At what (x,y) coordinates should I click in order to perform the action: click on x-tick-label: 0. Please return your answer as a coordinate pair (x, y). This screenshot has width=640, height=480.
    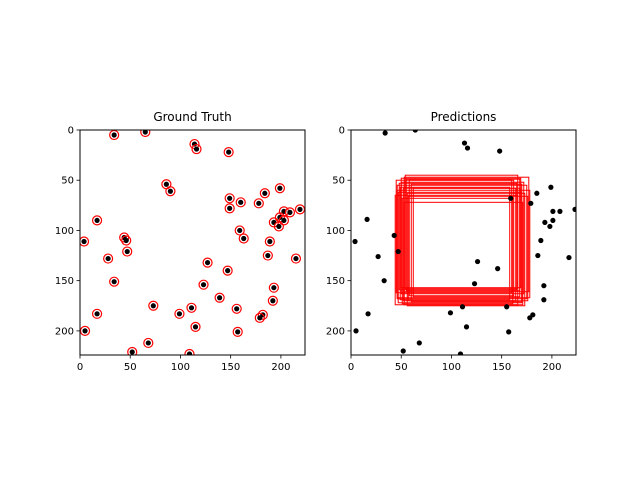
    Looking at the image, I should click on (80, 367).